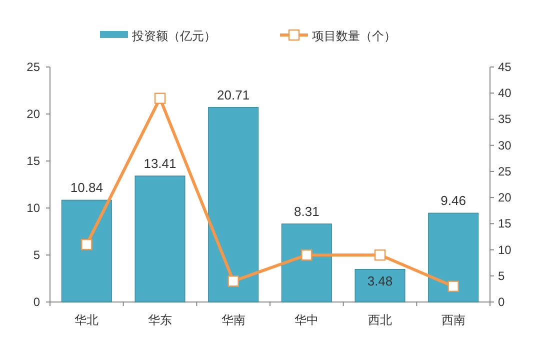 The height and width of the screenshot is (345, 537). What do you see at coordinates (33, 208) in the screenshot?
I see `y-tick-label: 10` at bounding box center [33, 208].